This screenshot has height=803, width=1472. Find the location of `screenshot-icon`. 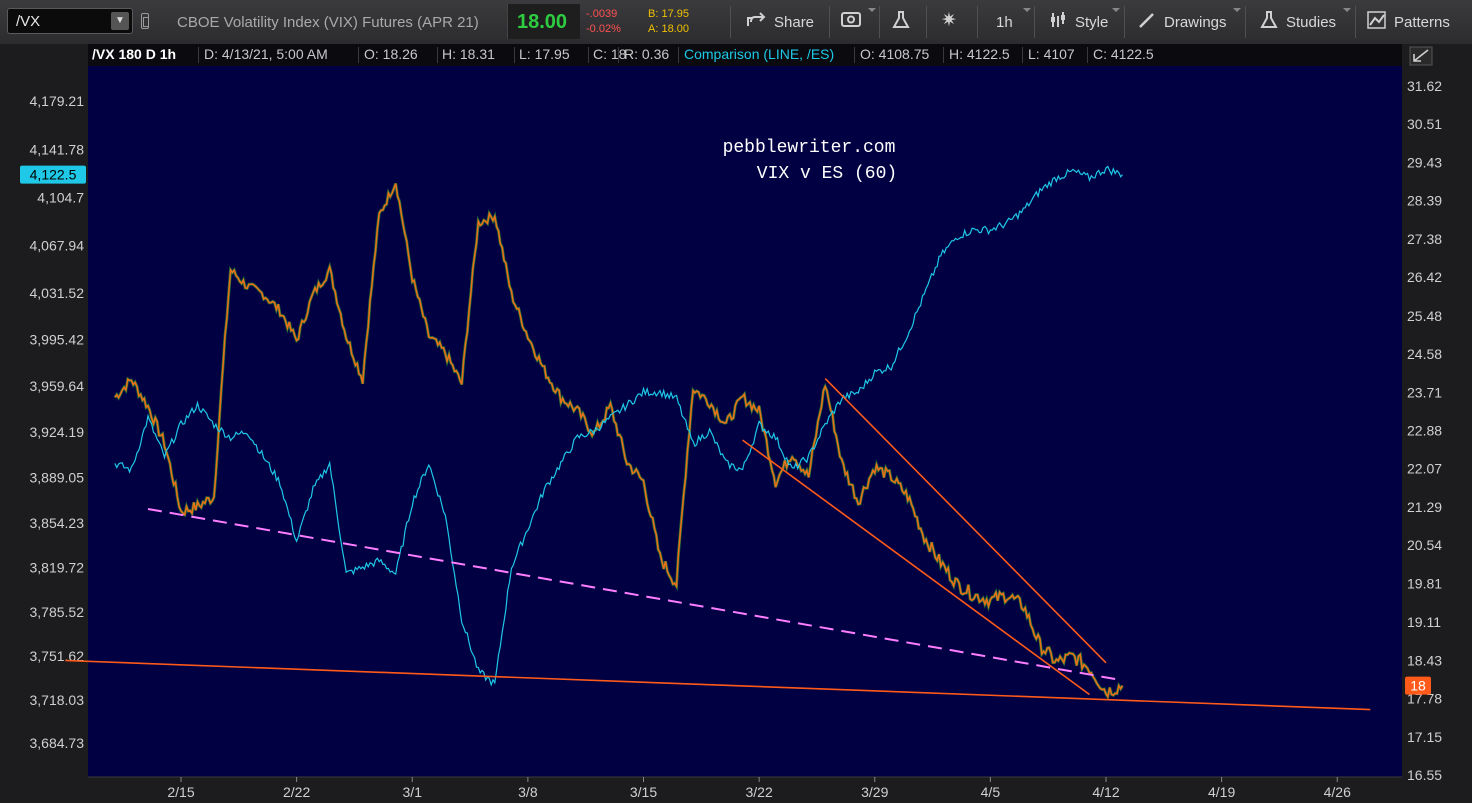

screenshot-icon is located at coordinates (852, 21).